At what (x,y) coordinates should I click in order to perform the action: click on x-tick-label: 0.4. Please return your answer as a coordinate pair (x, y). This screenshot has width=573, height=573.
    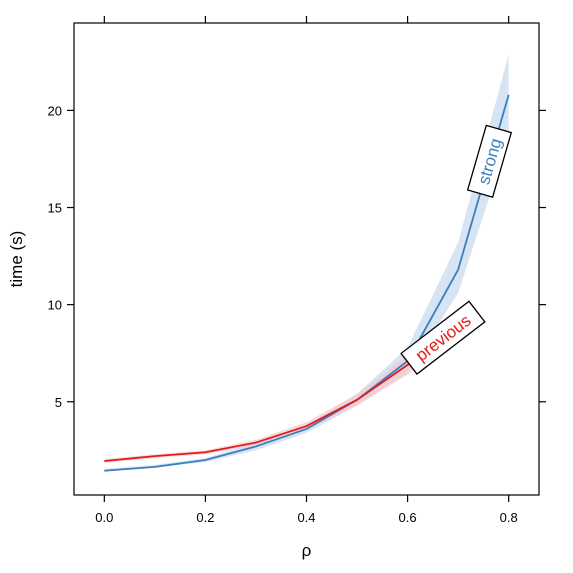
    Looking at the image, I should click on (306, 517).